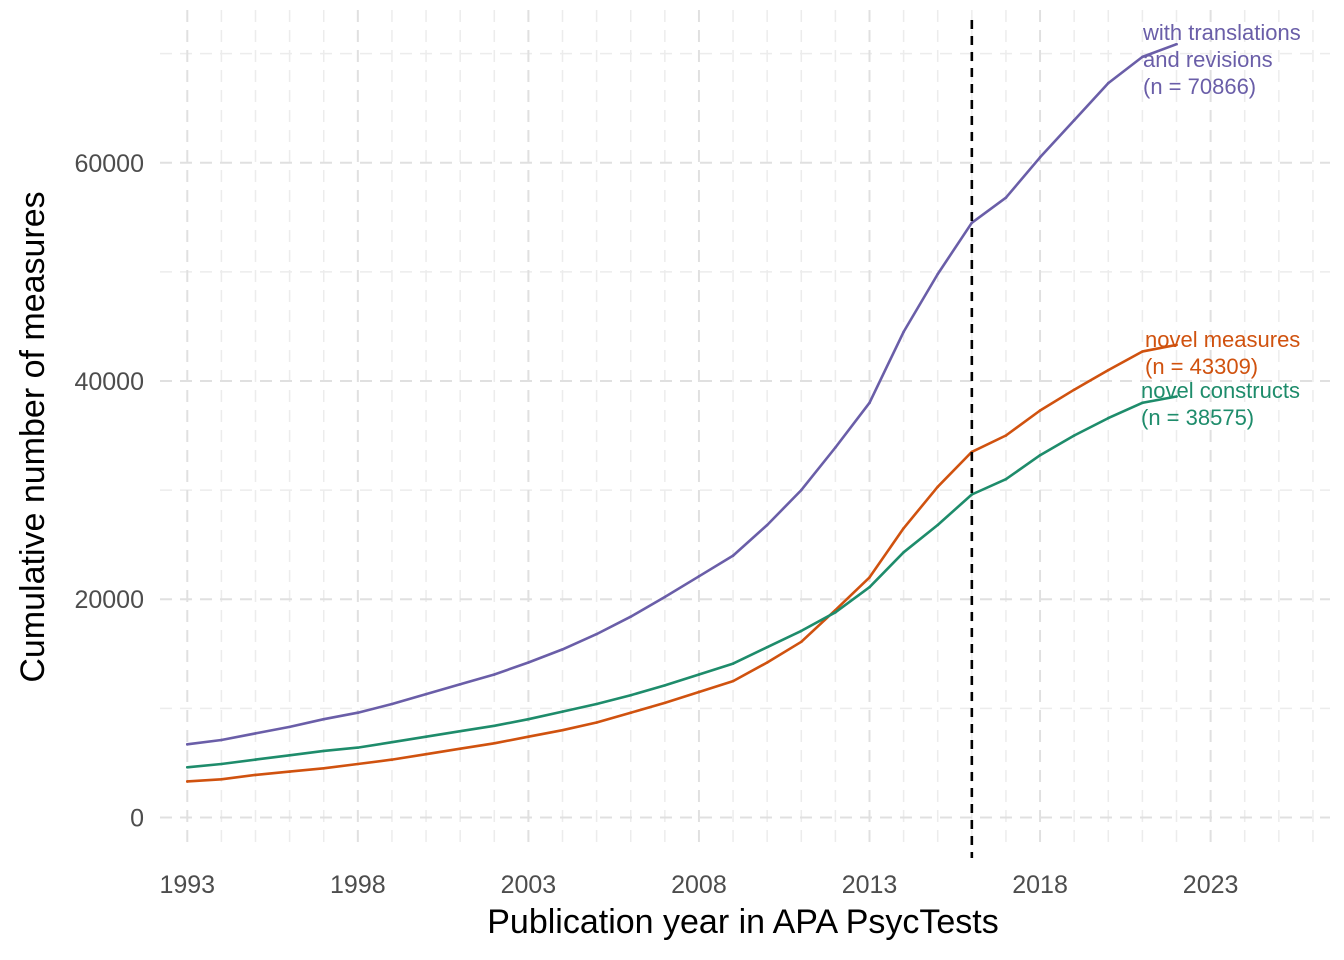 The width and height of the screenshot is (1344, 960). Describe the element at coordinates (869, 587) in the screenshot. I see `data-point-novel_constructs-2013` at that location.